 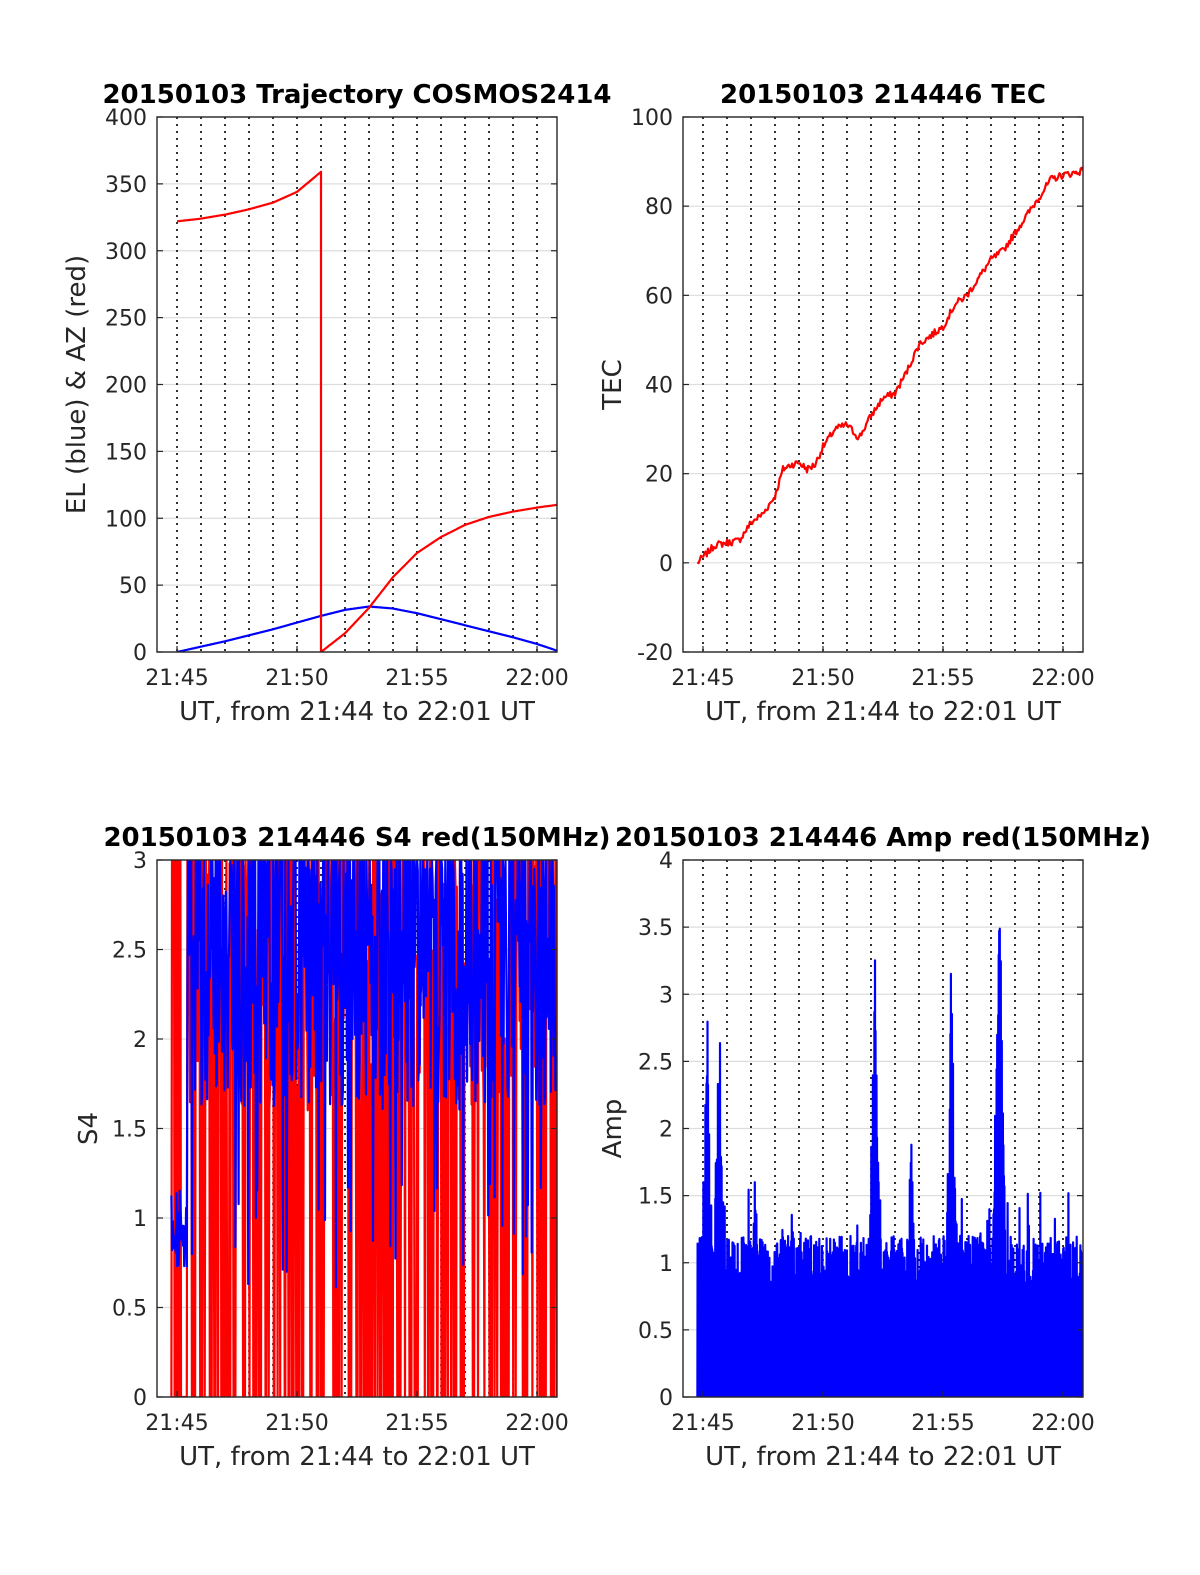 I want to click on s4-data, so click(x=363, y=1128).